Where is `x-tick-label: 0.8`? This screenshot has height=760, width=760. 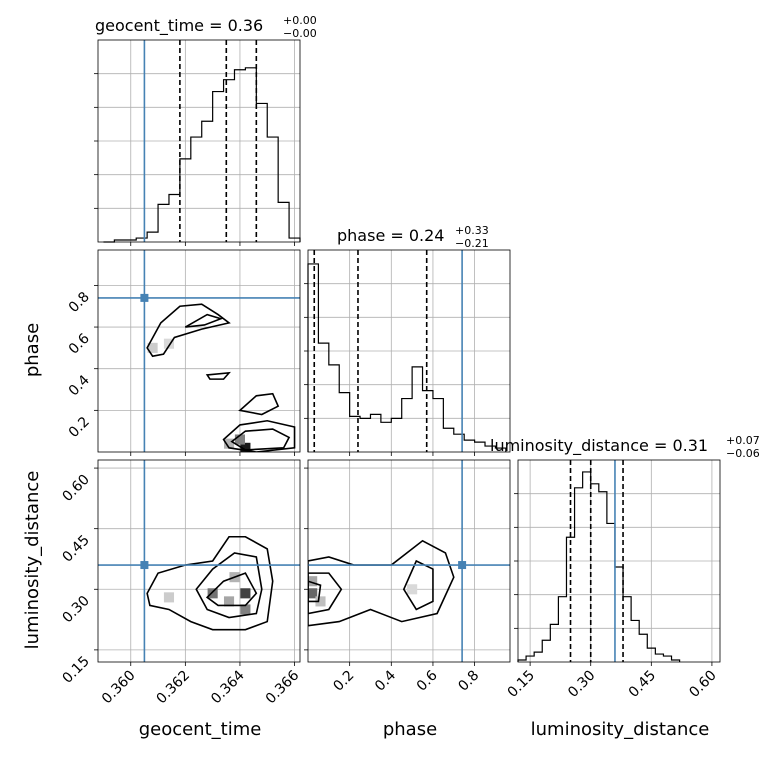
x-tick-label: 0.8 is located at coordinates (468, 681).